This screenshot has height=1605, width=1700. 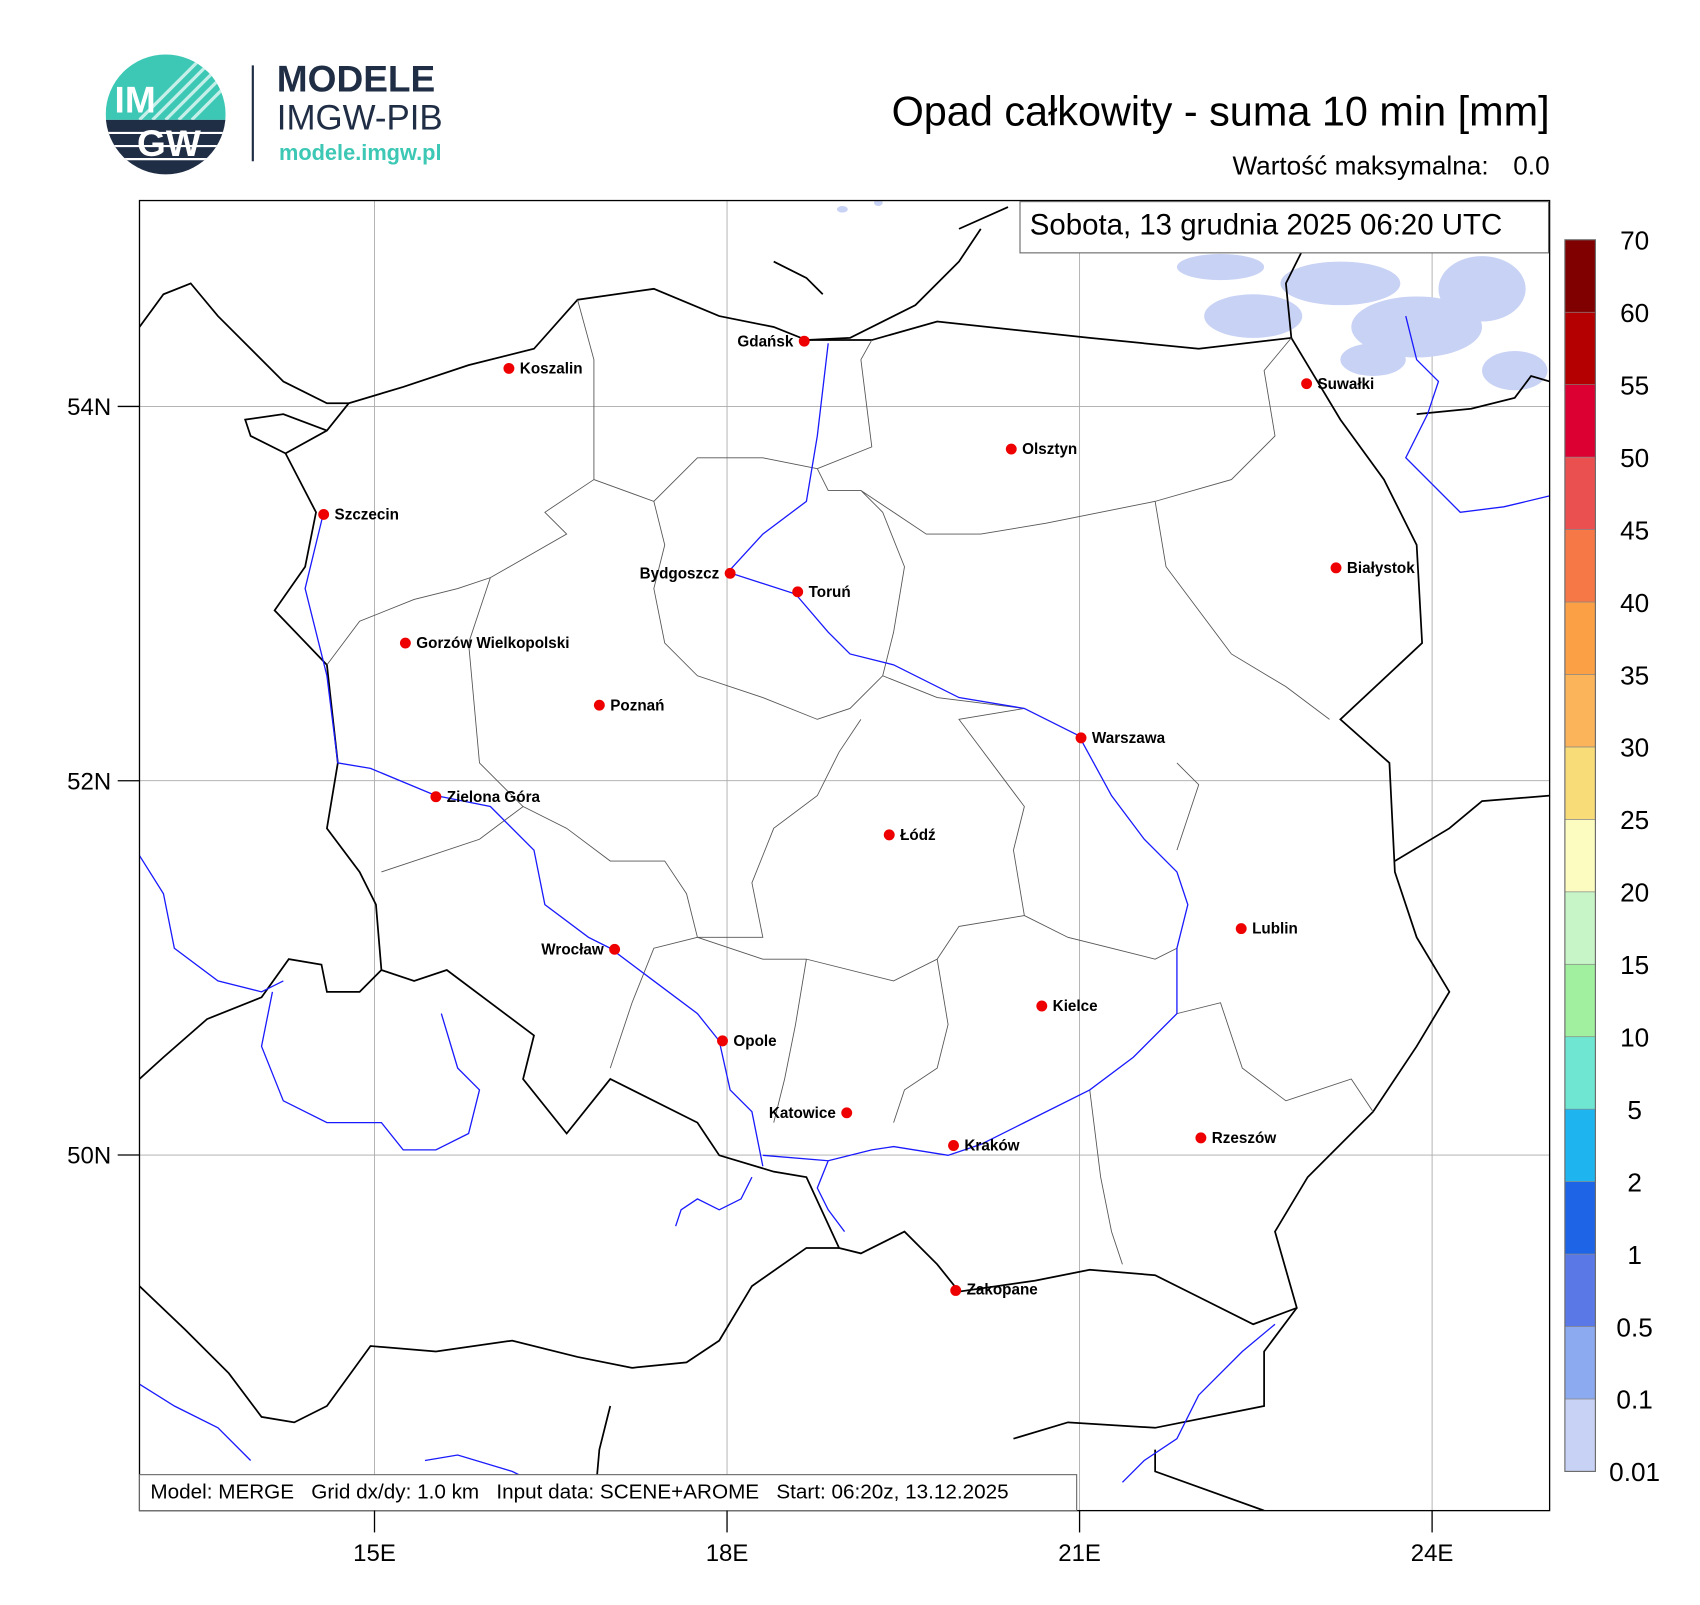 I want to click on city-label: Warszawa, so click(x=1129, y=738).